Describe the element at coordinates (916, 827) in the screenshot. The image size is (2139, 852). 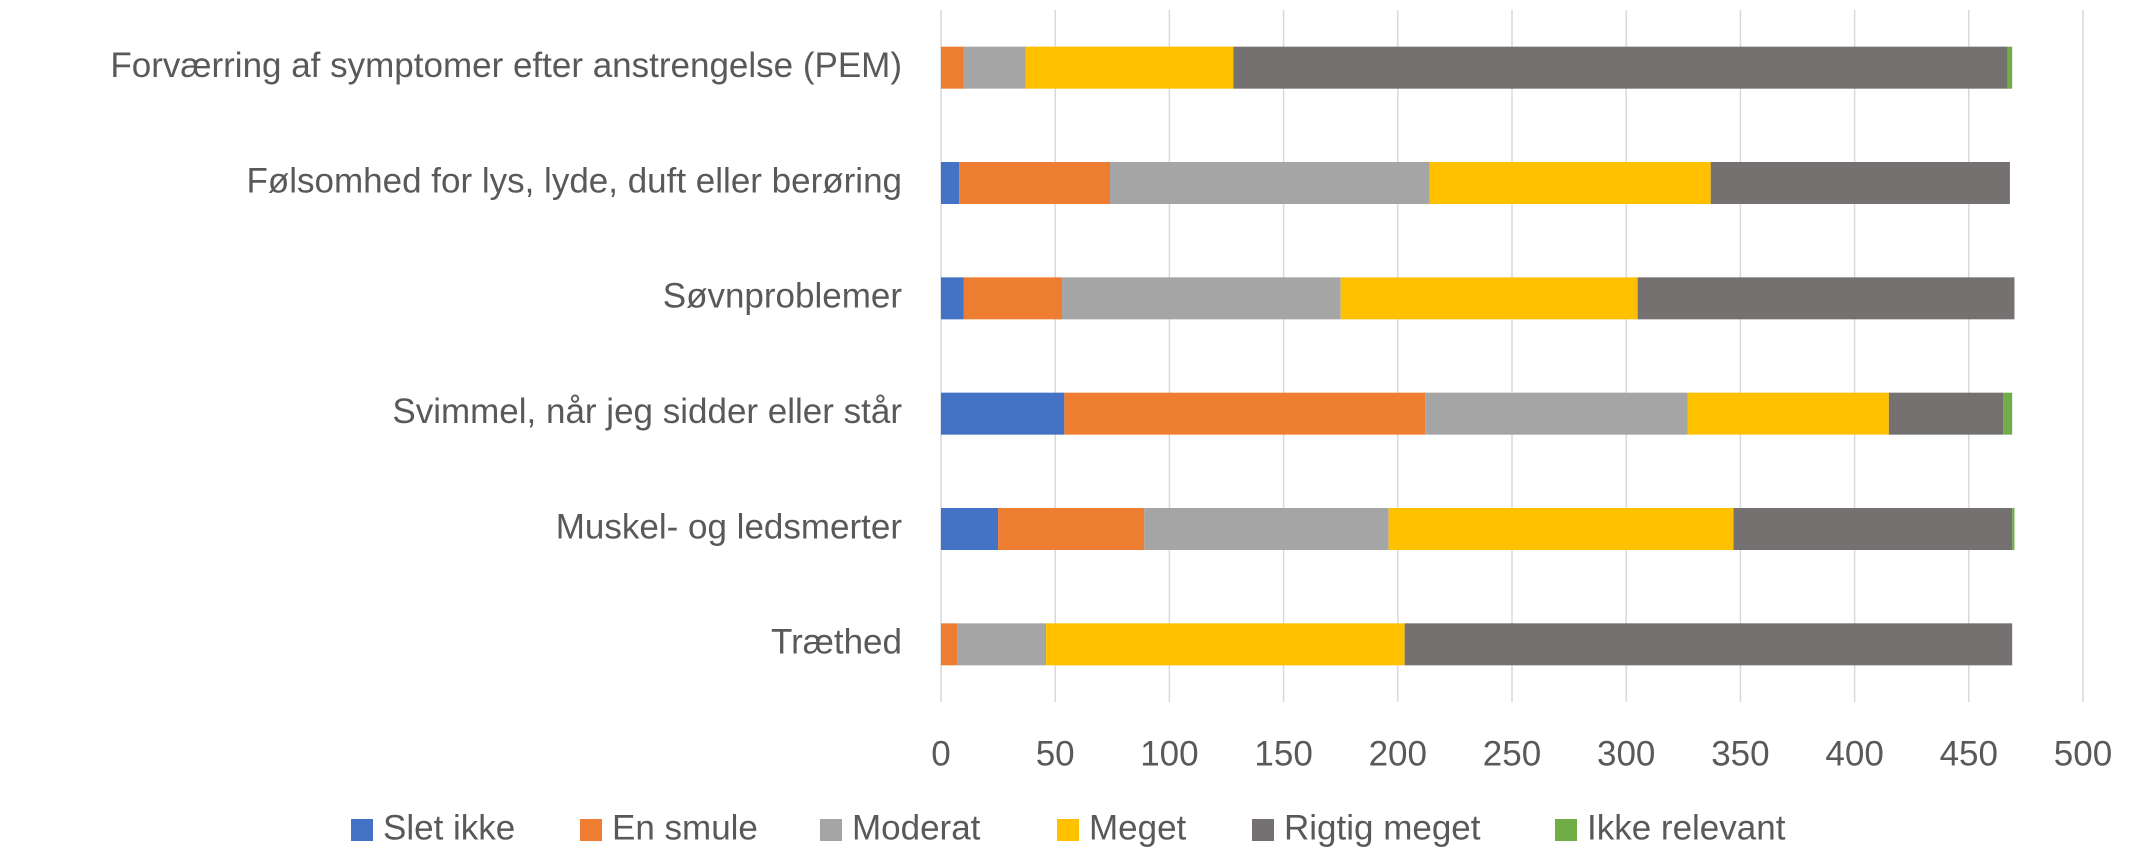
I see `legend-label: Moderat` at that location.